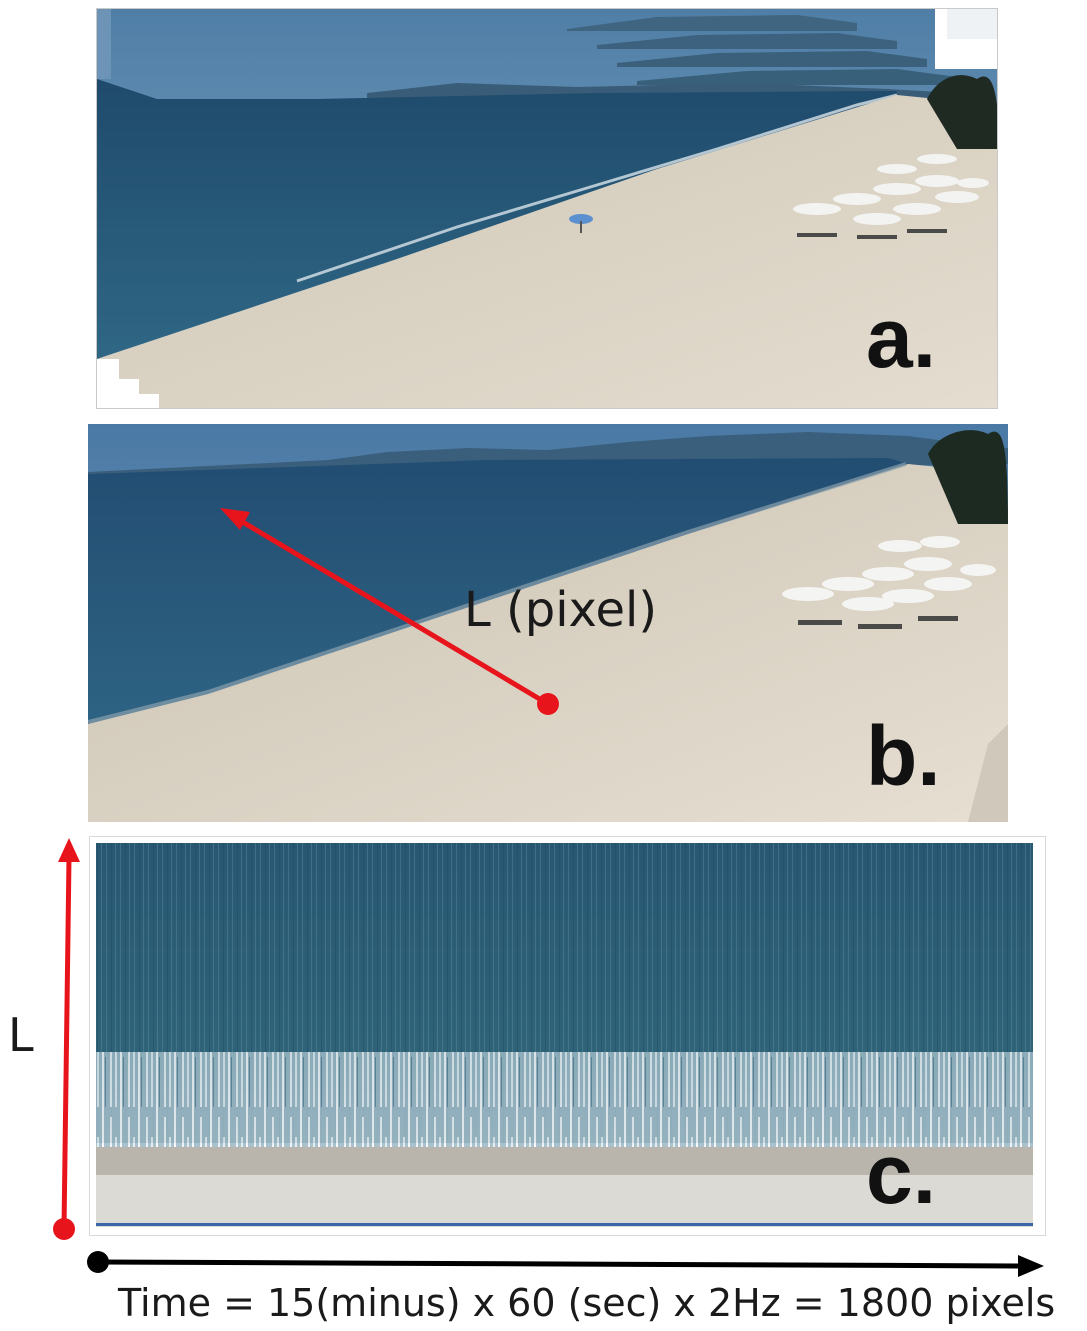 The height and width of the screenshot is (1331, 1087). I want to click on vertical-axis-label: L, so click(21, 1035).